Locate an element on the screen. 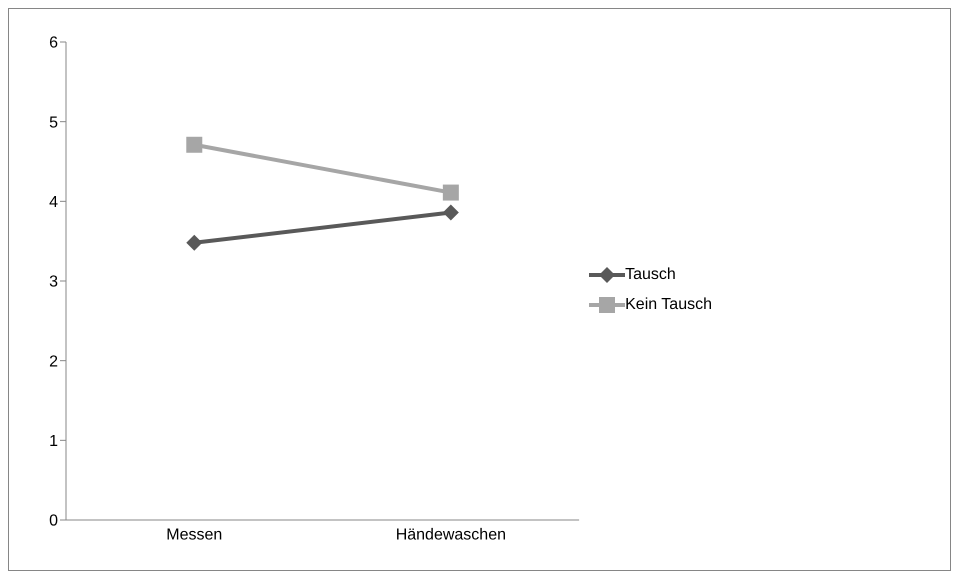  y-tick-label: 5 is located at coordinates (53, 123).